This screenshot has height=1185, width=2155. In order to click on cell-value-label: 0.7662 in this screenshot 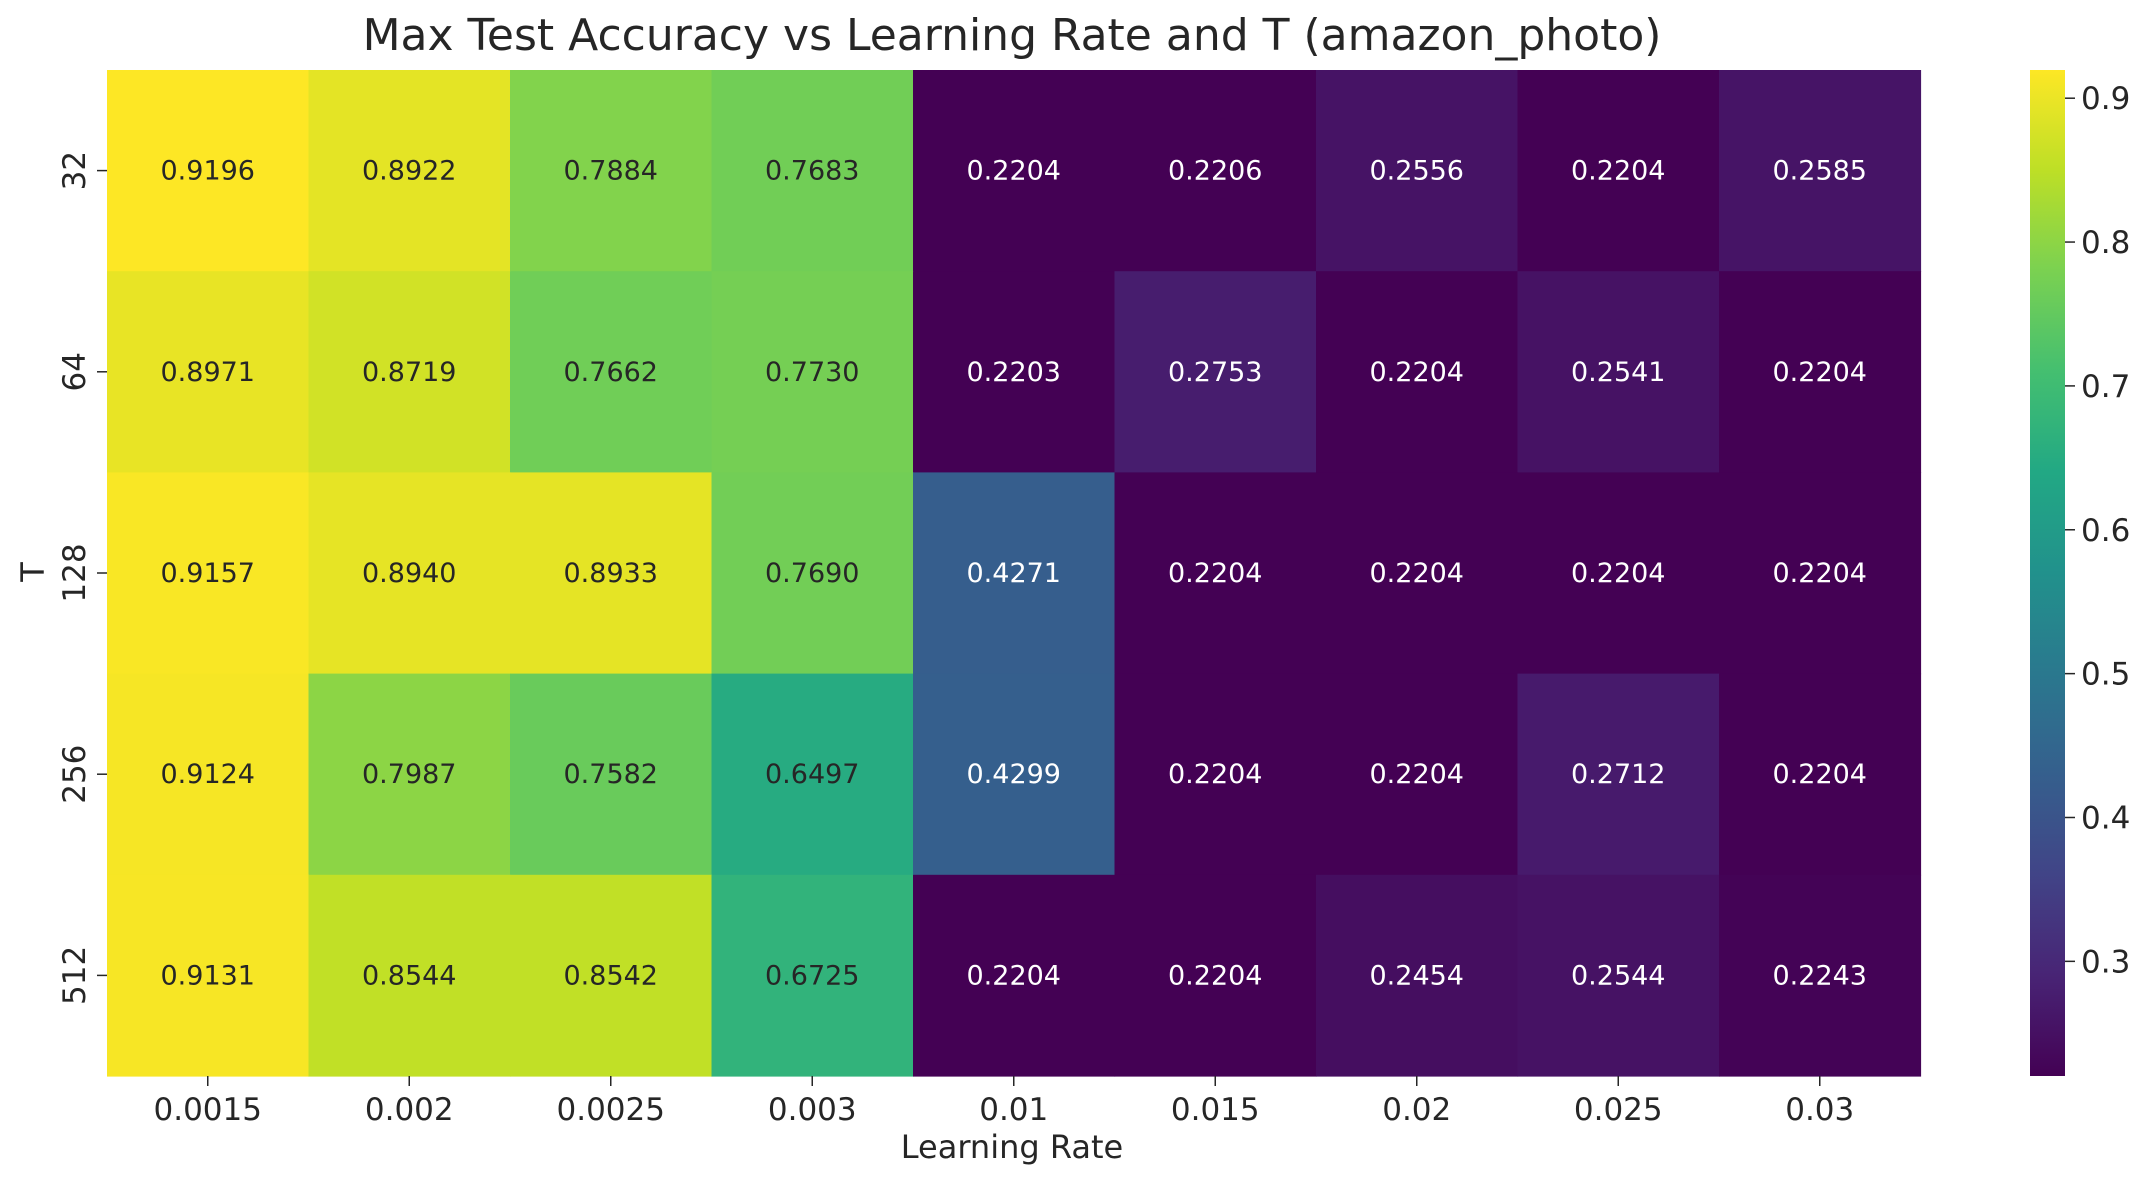, I will do `click(611, 372)`.